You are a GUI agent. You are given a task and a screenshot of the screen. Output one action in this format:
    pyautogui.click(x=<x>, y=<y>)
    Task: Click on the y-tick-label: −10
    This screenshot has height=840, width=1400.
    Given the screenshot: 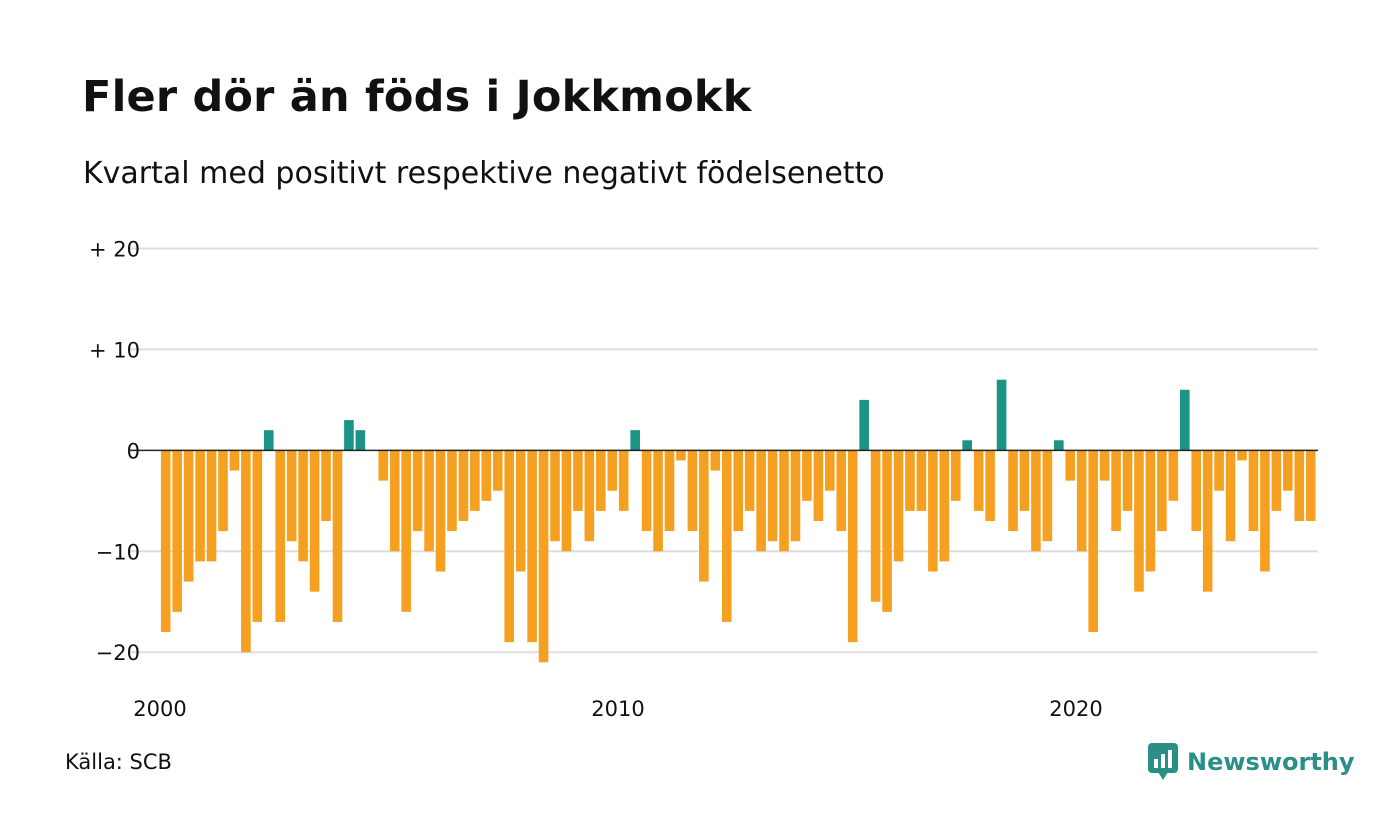 What is the action you would take?
    pyautogui.click(x=118, y=552)
    